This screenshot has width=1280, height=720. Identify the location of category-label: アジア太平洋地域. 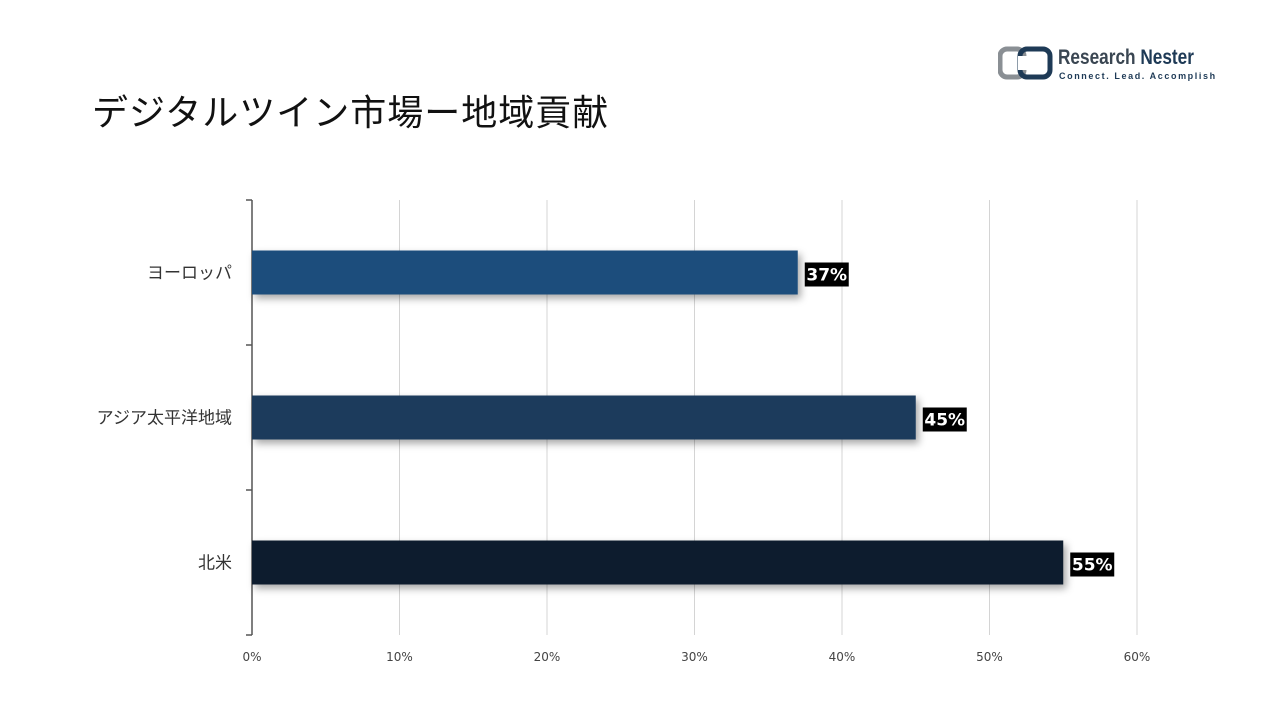
(164, 419).